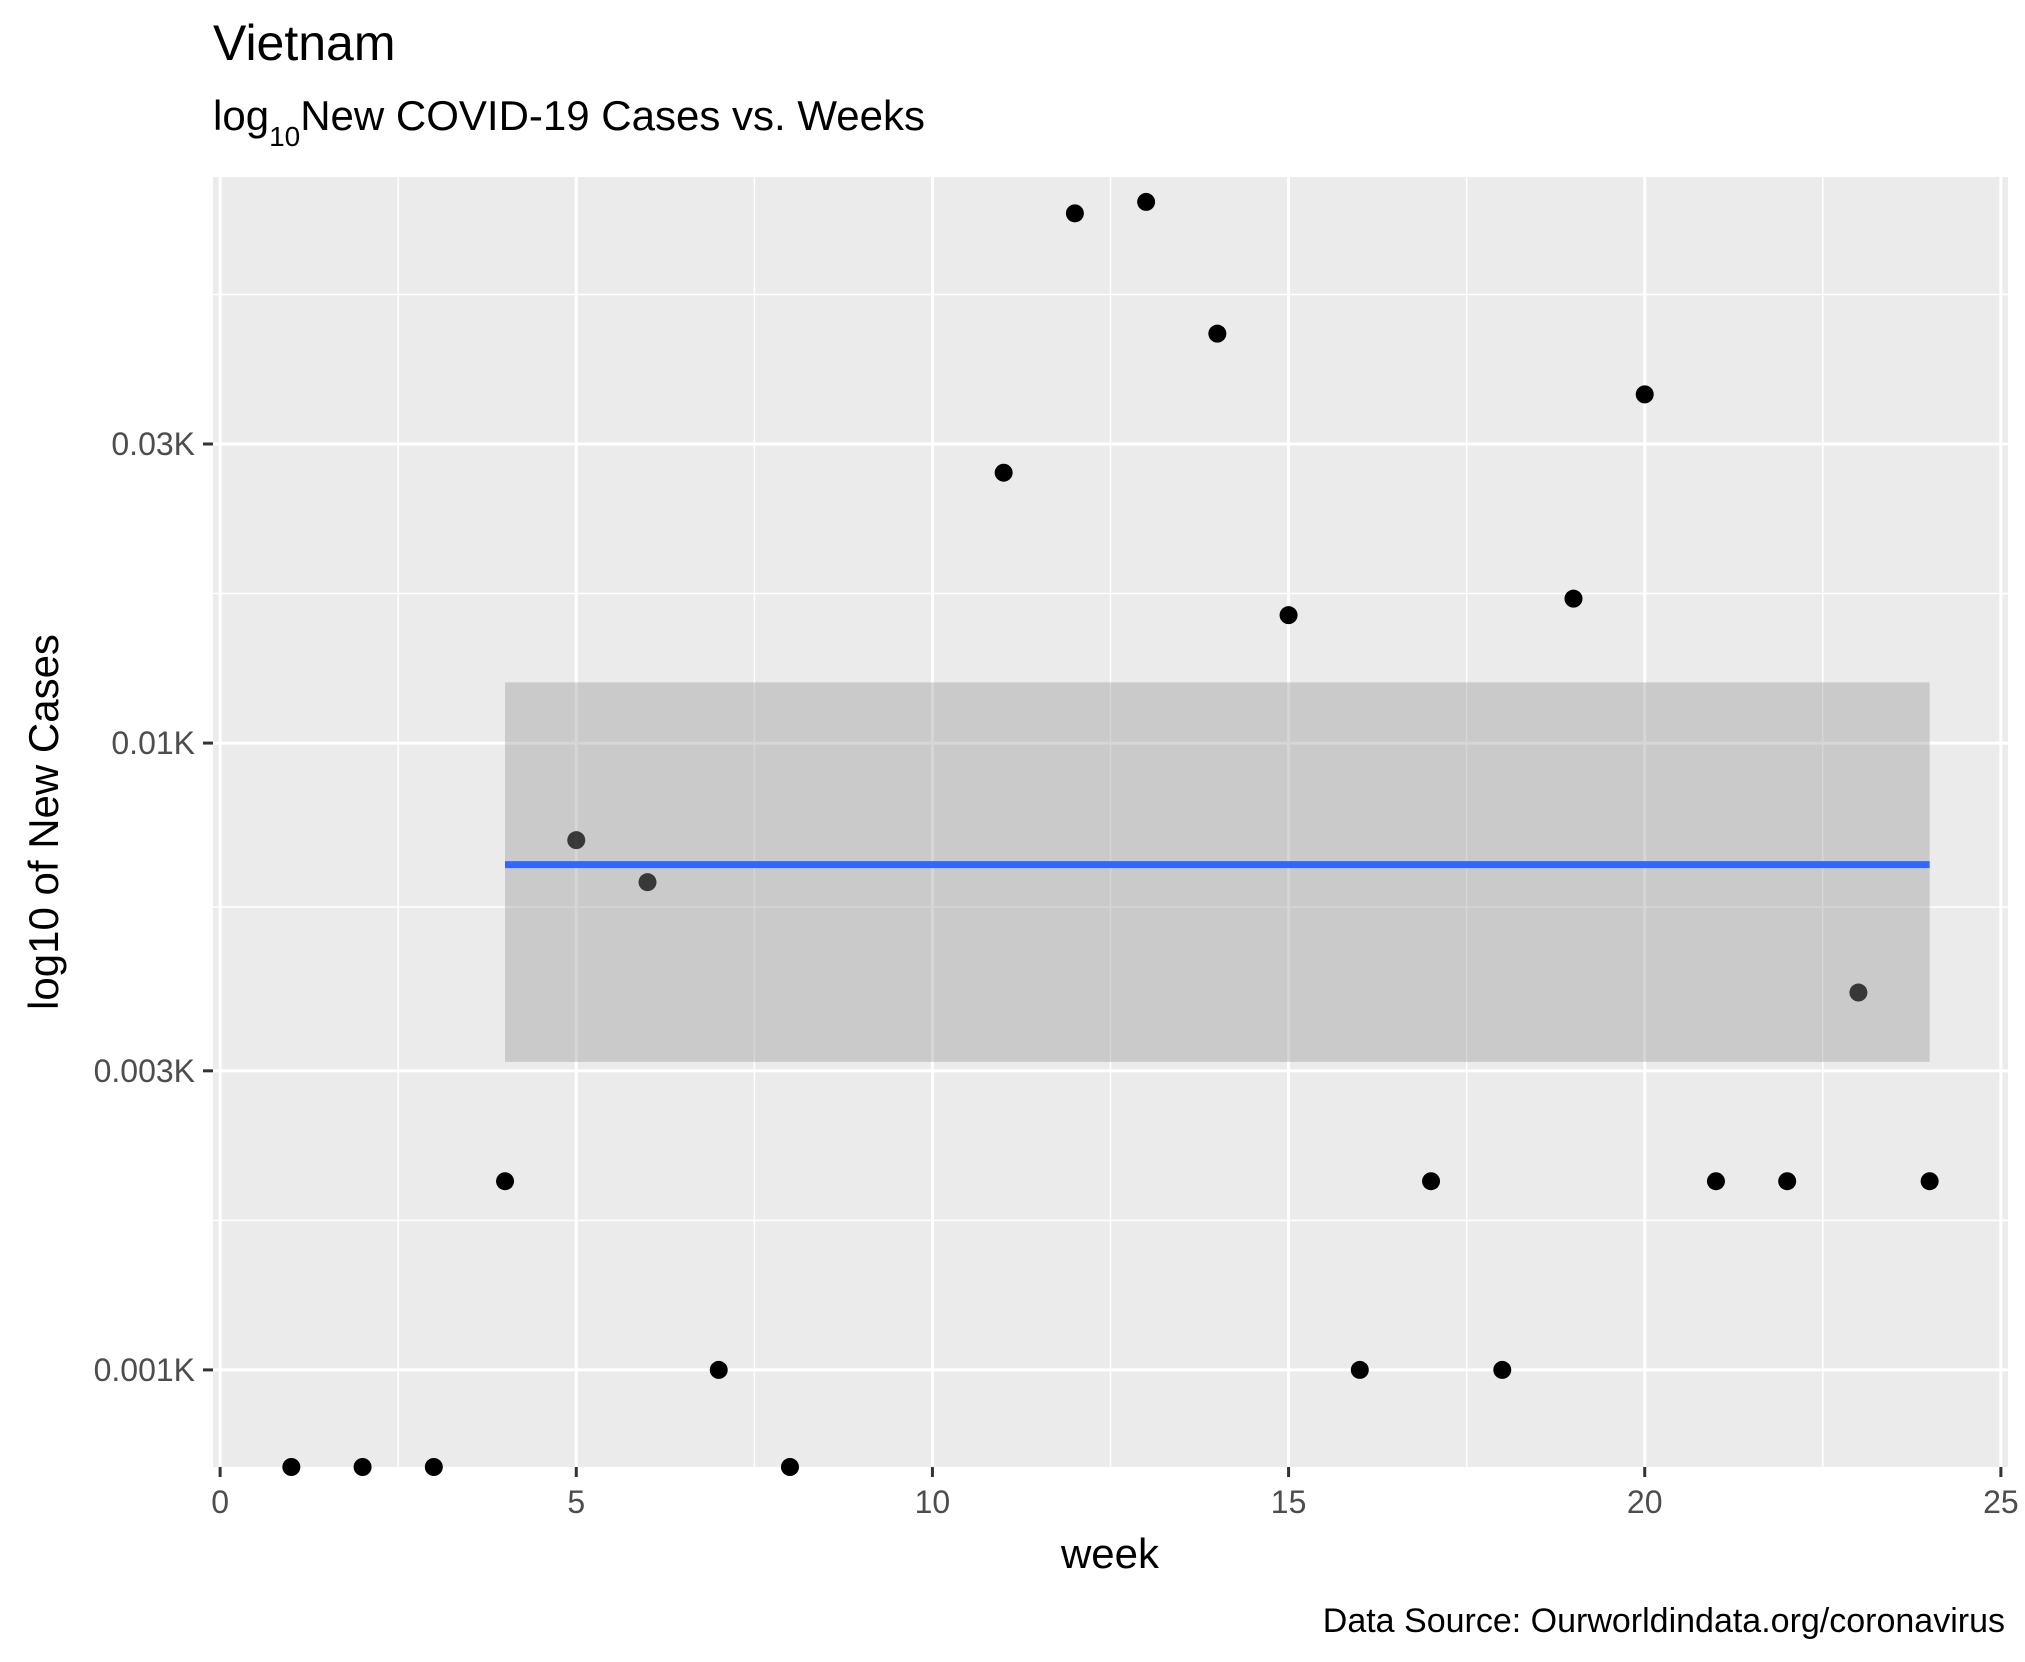 Image resolution: width=2025 pixels, height=1662 pixels. I want to click on y-tick-label: 0.003K, so click(144, 1071).